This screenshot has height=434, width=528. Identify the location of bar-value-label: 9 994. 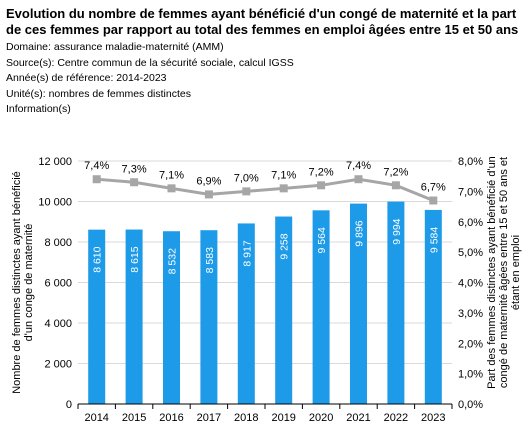
(397, 231).